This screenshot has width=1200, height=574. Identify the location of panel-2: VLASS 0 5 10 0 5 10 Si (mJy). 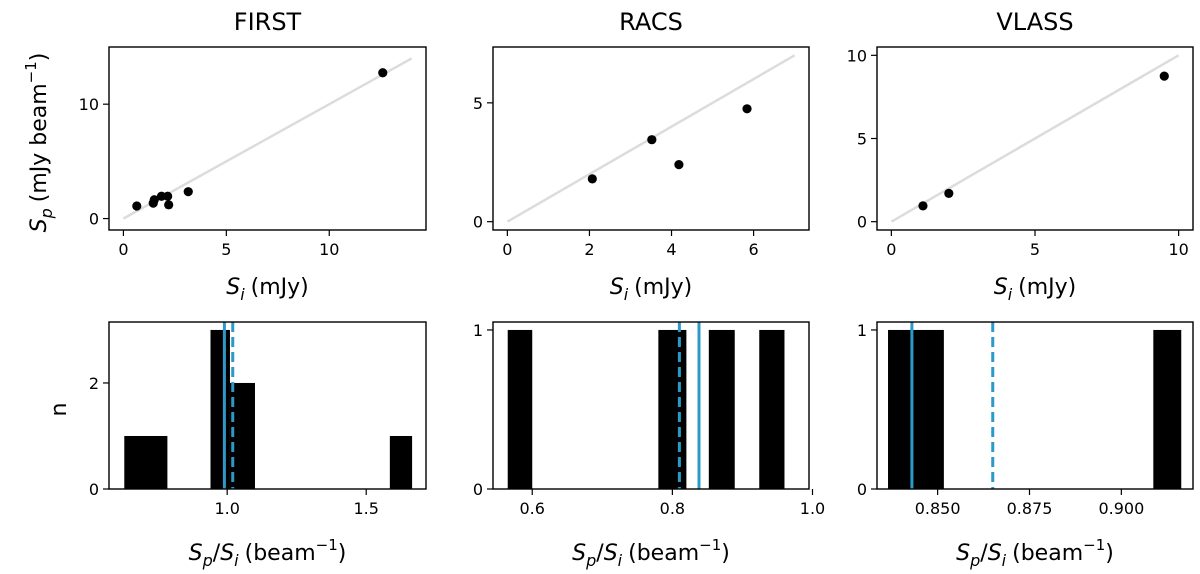
(1020, 156).